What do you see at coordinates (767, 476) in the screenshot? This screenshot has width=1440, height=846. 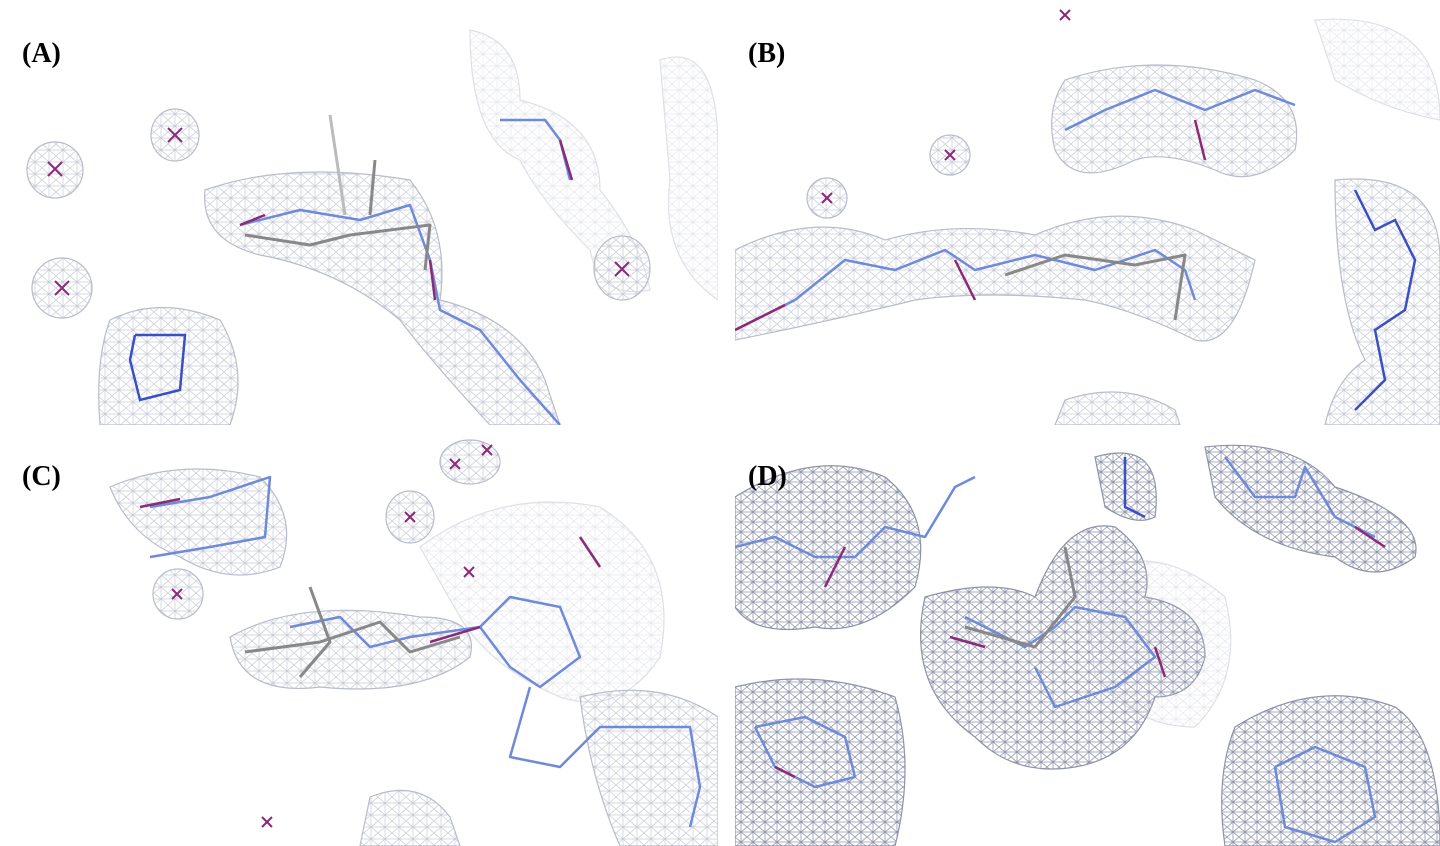 I see `panel-label: (D)` at bounding box center [767, 476].